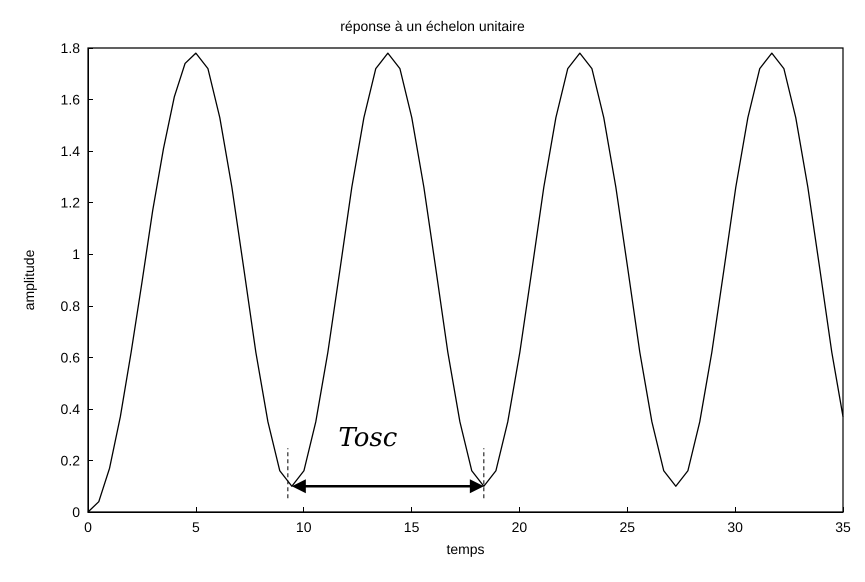 This screenshot has width=865, height=582. Describe the element at coordinates (735, 527) in the screenshot. I see `x-tick-label: 30` at that location.